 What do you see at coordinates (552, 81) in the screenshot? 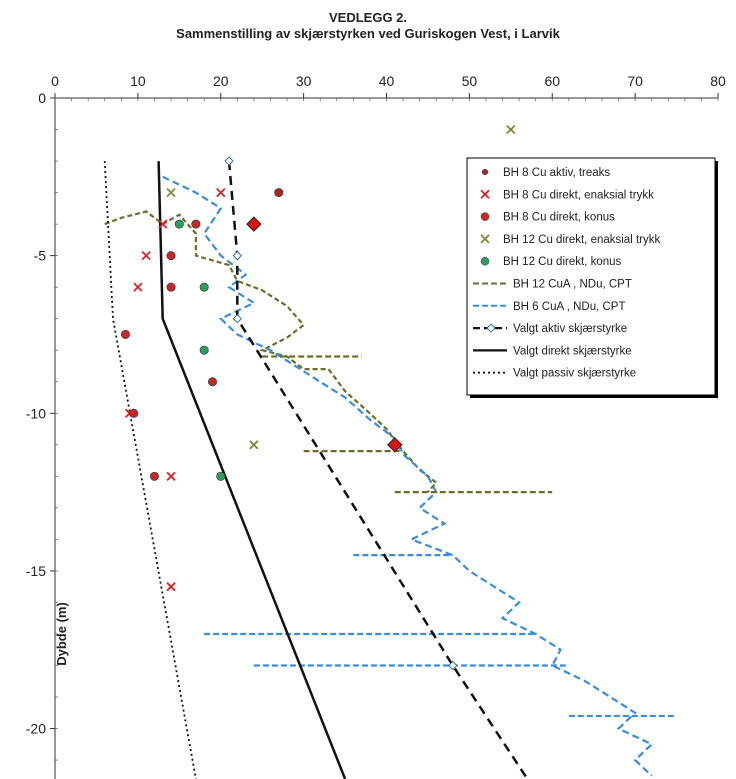
I see `x-tick-label: 60` at bounding box center [552, 81].